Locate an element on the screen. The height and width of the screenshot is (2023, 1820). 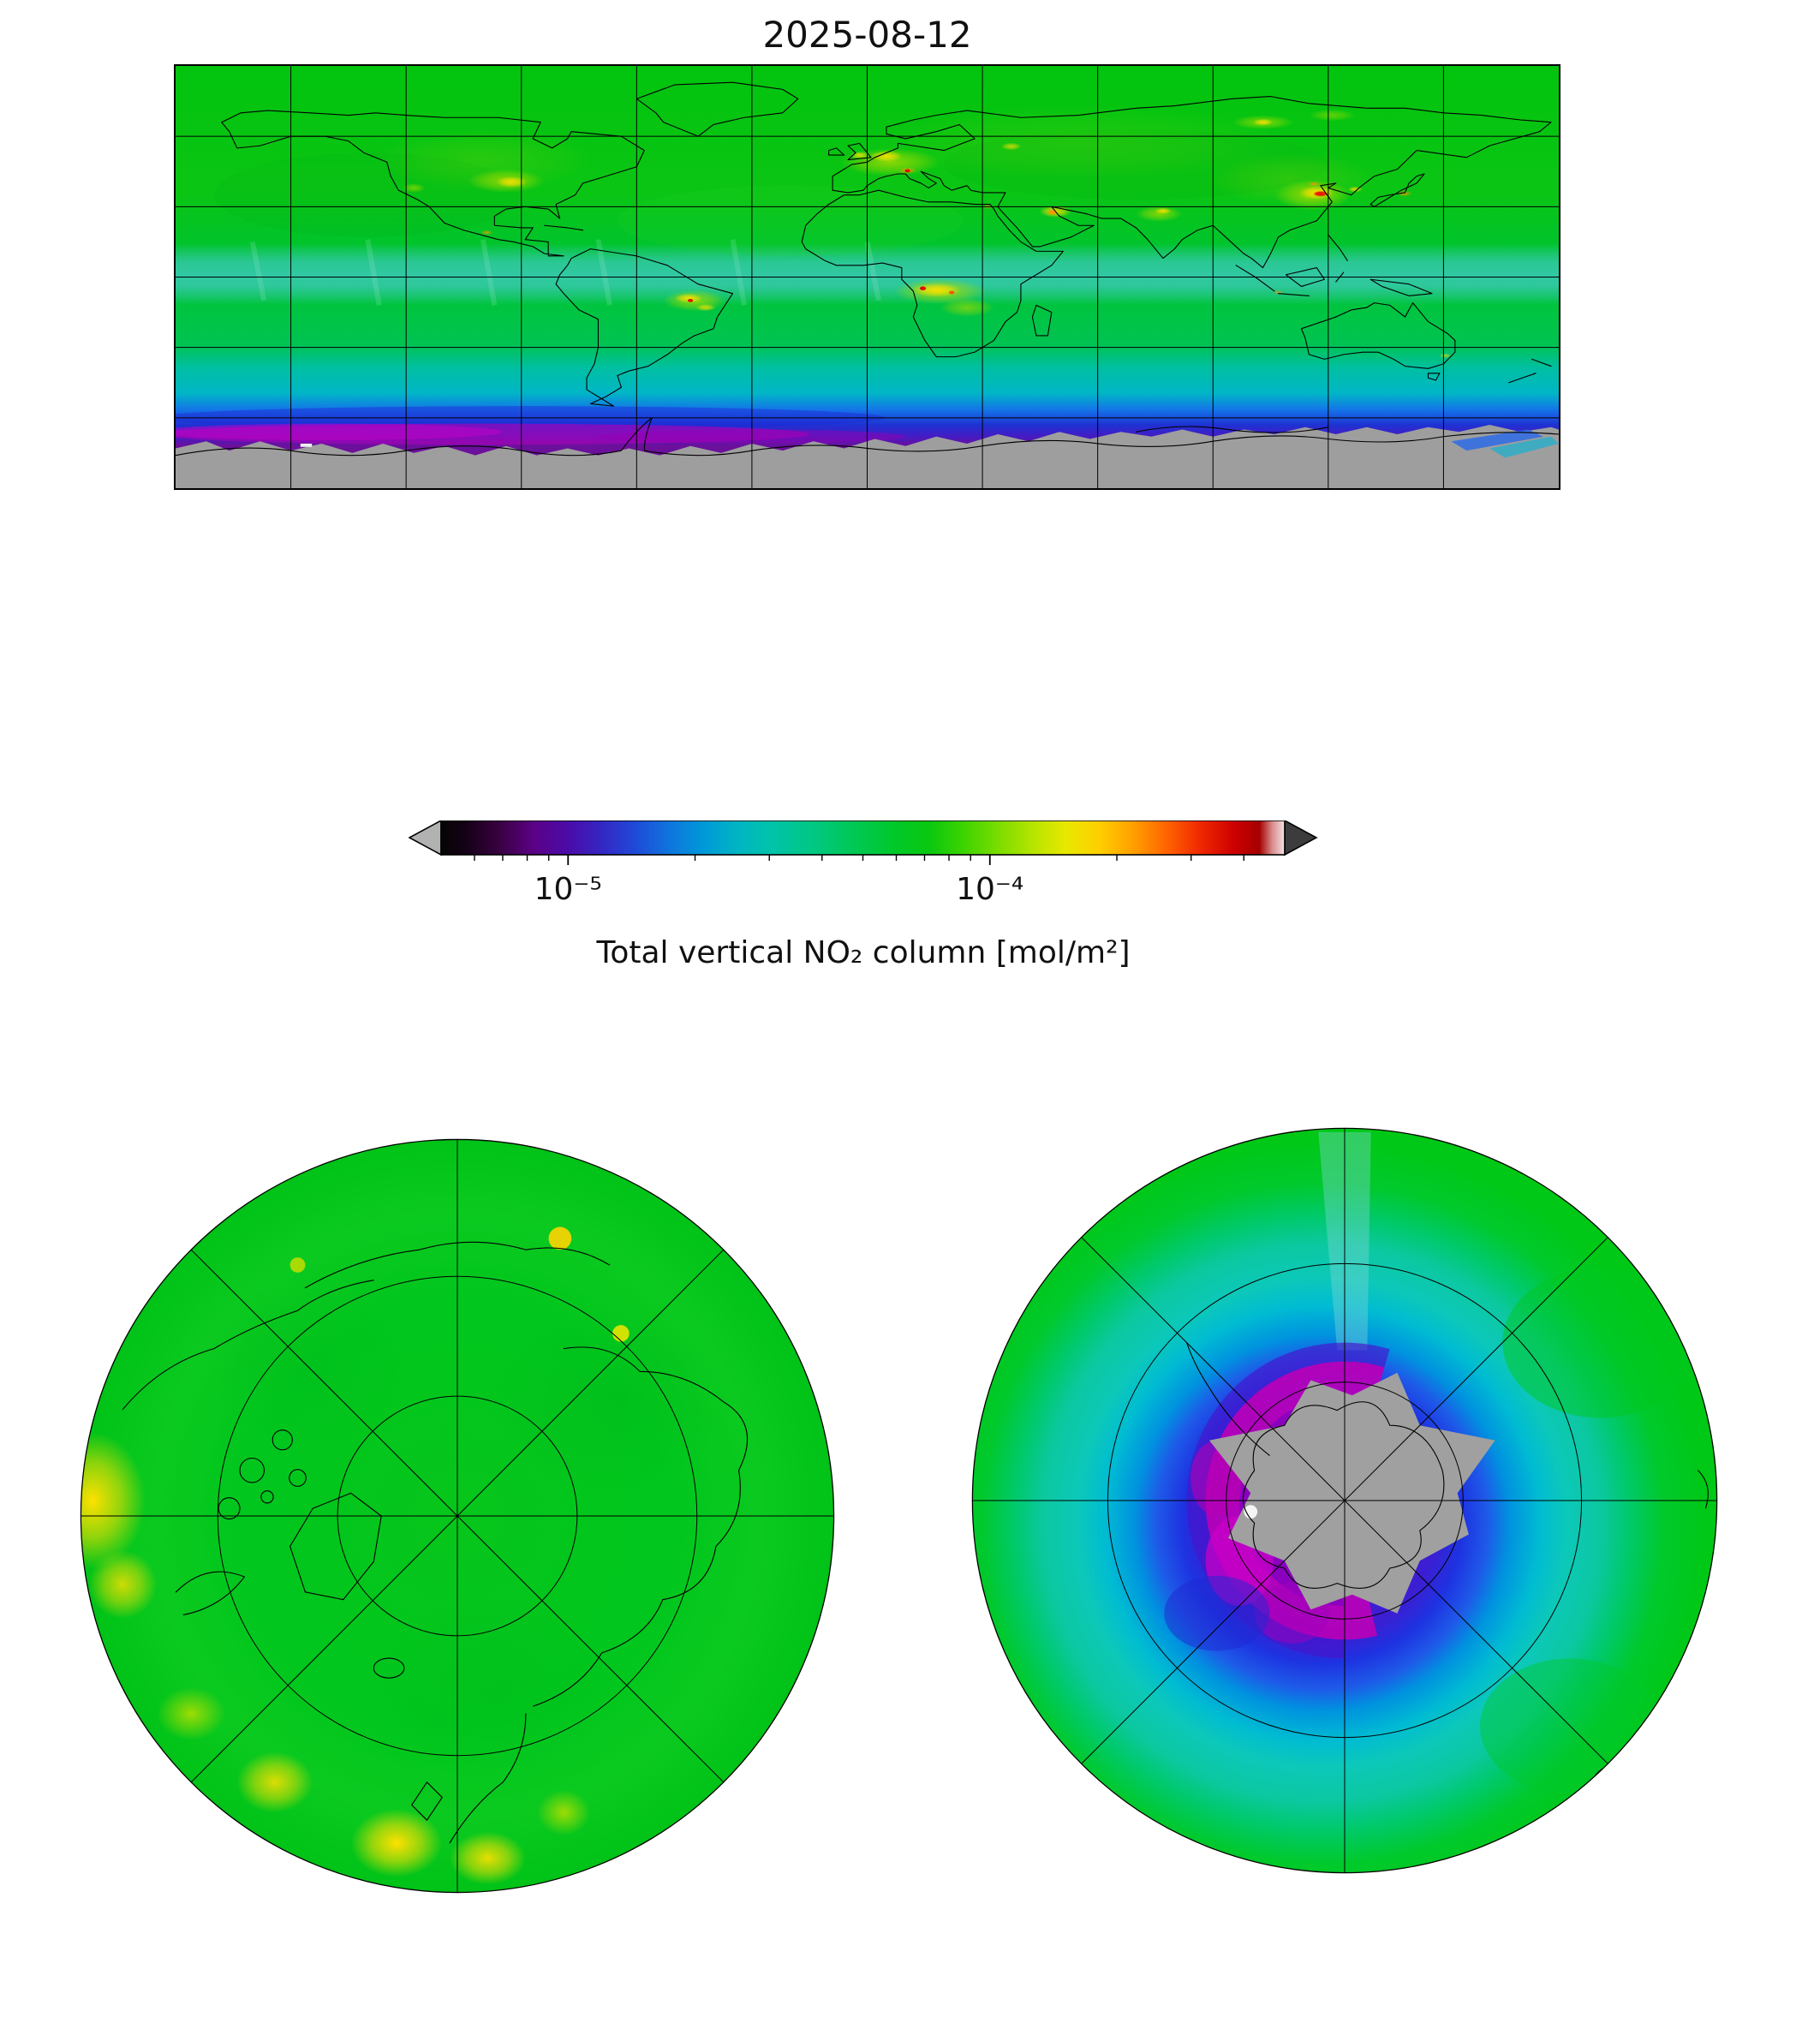
colorbar-tick-label-1e-4: 10⁻⁴ is located at coordinates (990, 889).